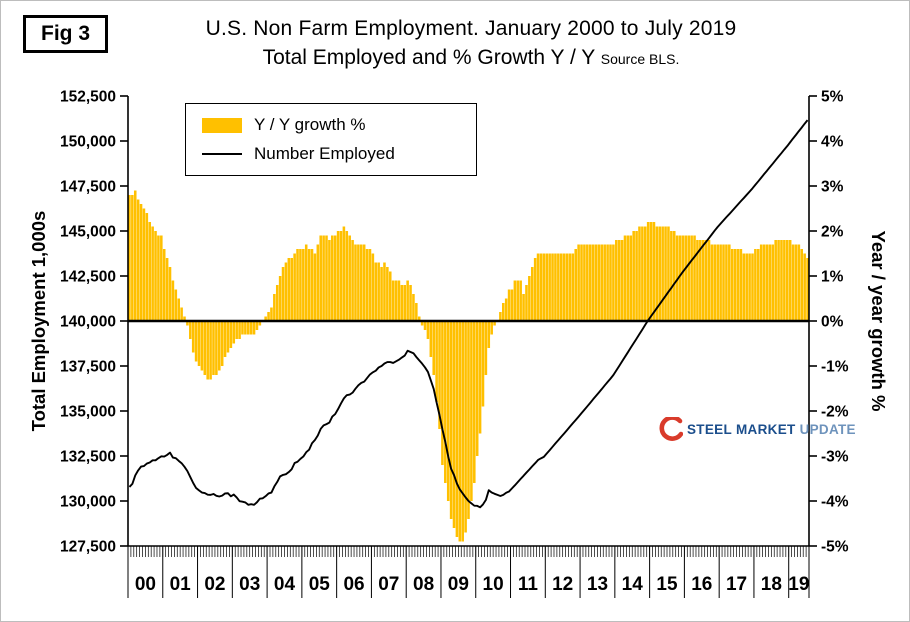  Describe the element at coordinates (353, 584) in the screenshot. I see `svg-text: 06` at that location.